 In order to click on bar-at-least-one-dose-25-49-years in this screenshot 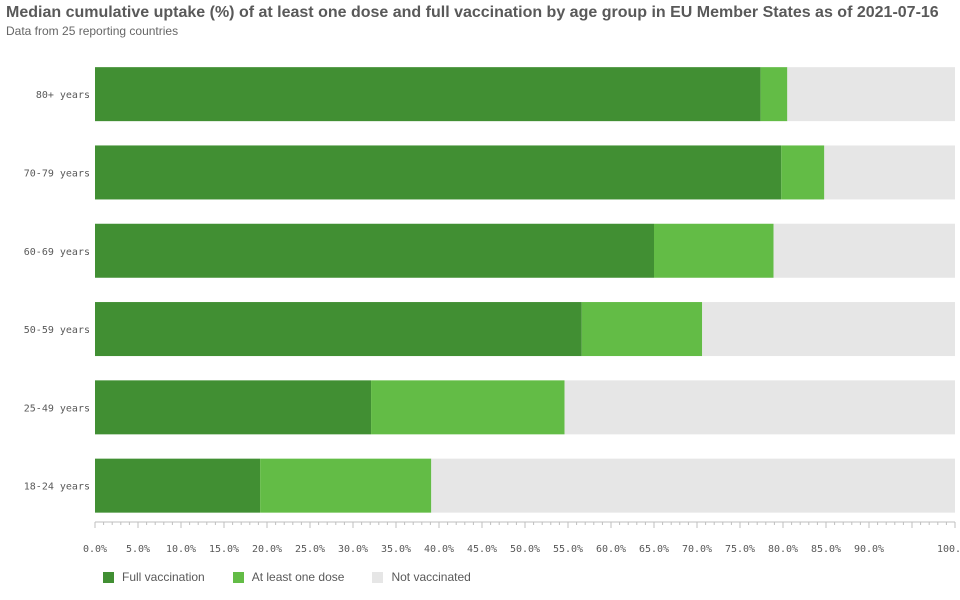, I will do `click(468, 407)`.